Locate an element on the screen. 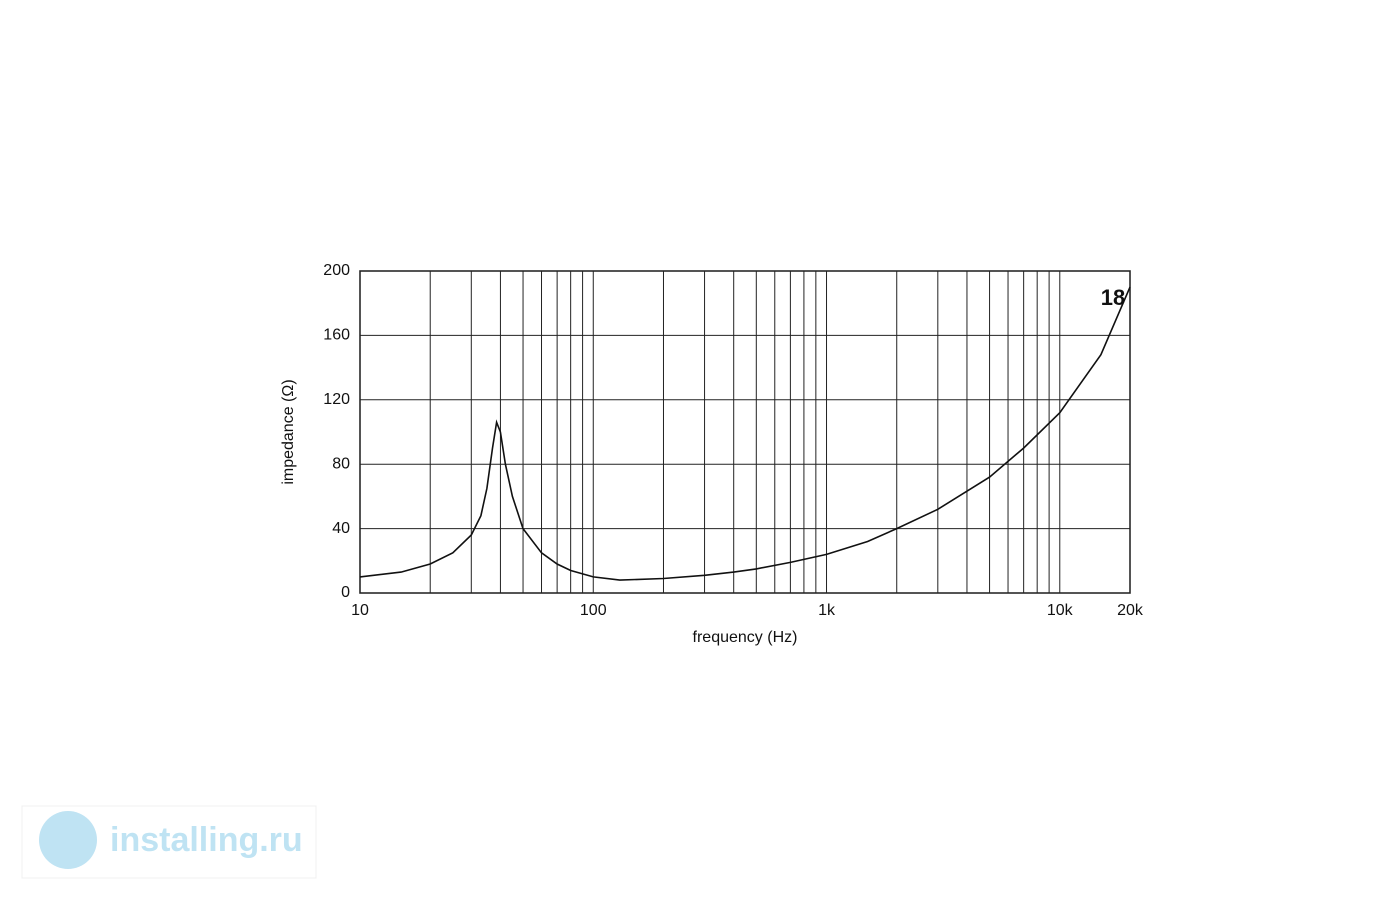 This screenshot has width=1400, height=905. watermark-icon is located at coordinates (68, 840).